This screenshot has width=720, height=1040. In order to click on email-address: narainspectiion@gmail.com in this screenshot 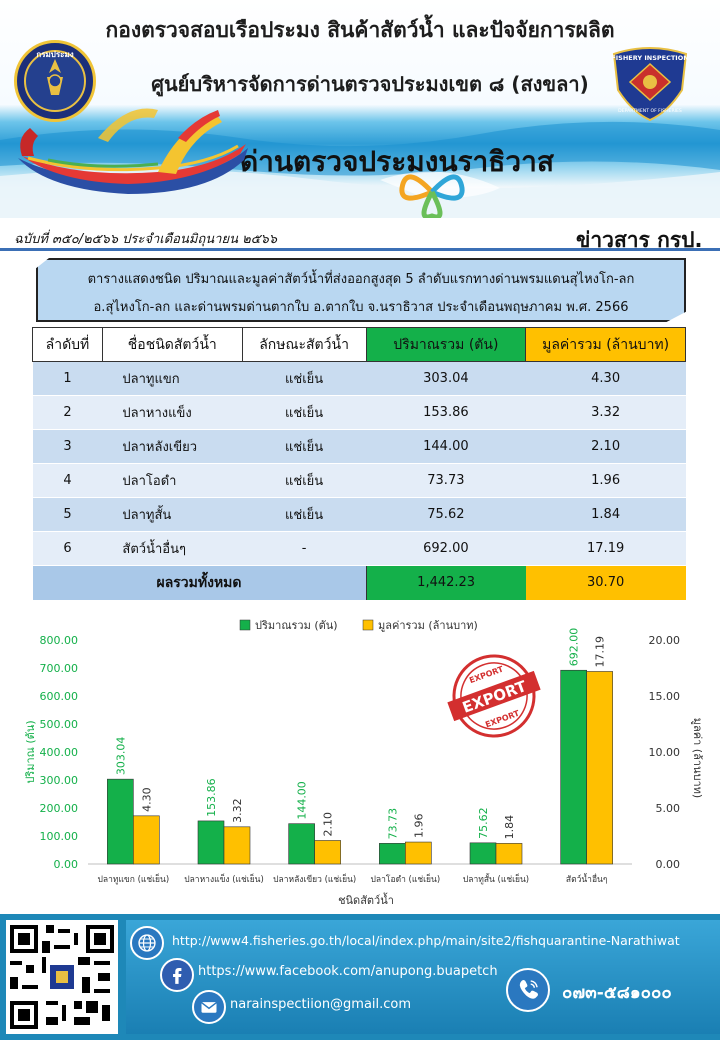, I will do `click(321, 1004)`.